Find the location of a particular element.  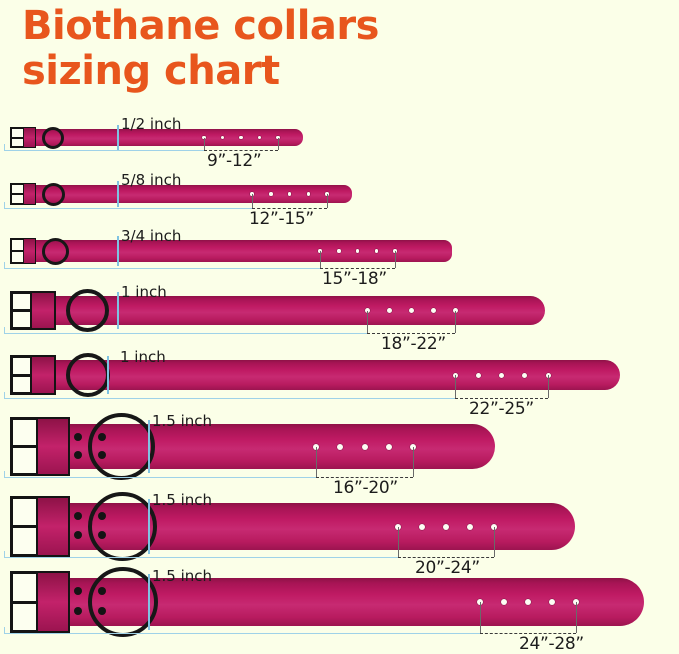

size-range-label: 24”-28” is located at coordinates (551, 644).